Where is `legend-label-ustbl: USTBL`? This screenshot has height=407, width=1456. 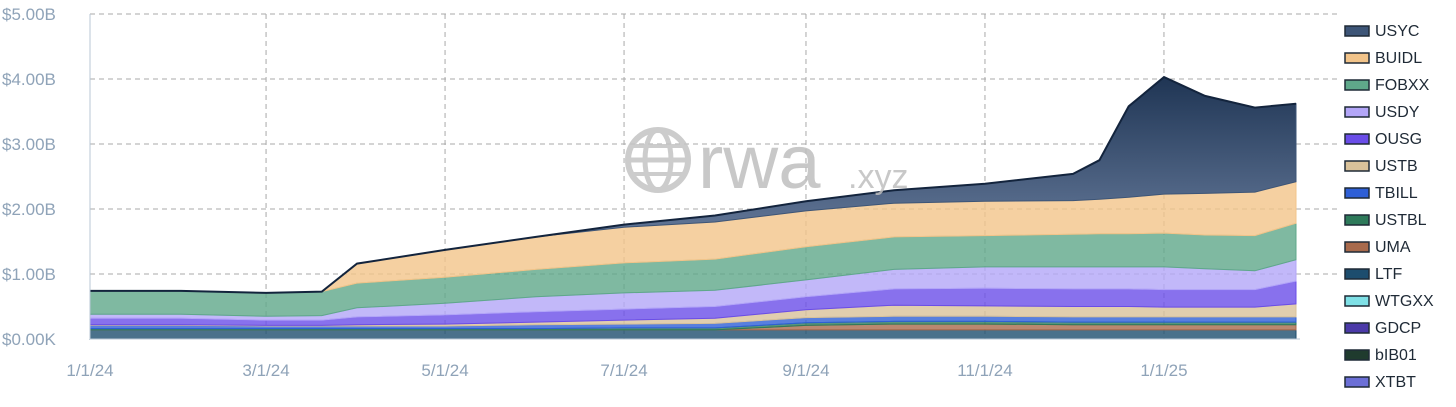 legend-label-ustbl: USTBL is located at coordinates (1401, 220).